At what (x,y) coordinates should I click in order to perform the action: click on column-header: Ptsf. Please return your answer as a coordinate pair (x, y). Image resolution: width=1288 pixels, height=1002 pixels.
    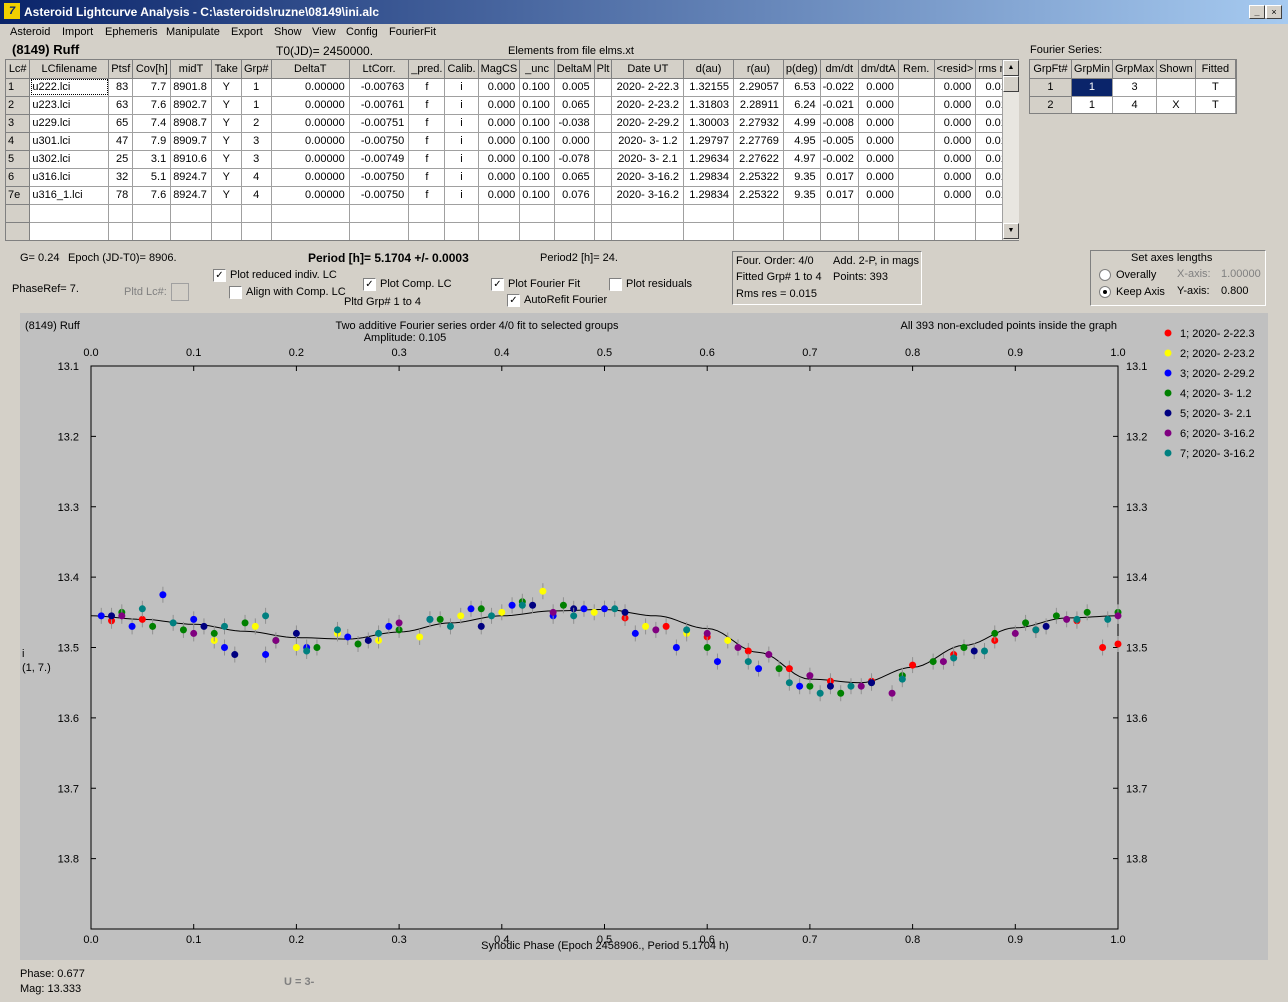
    Looking at the image, I should click on (121, 69).